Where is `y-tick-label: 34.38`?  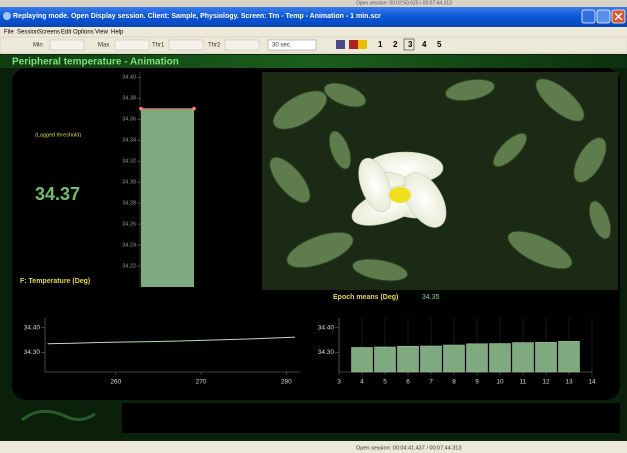
y-tick-label: 34.38 is located at coordinates (129, 99).